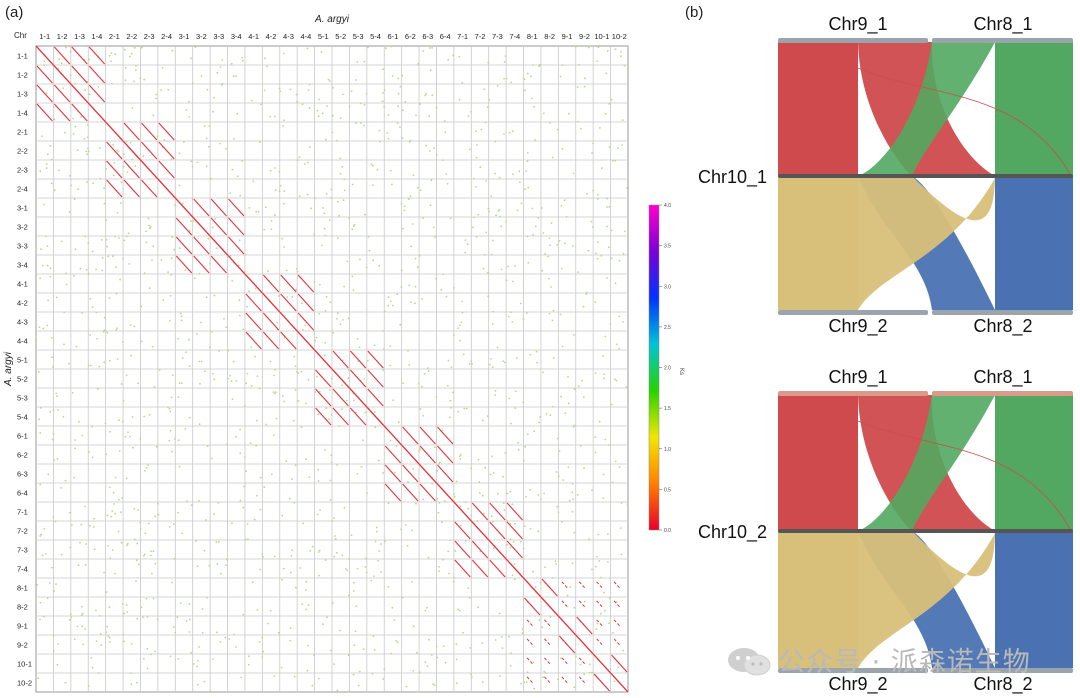  What do you see at coordinates (818, 243) in the screenshot?
I see `ribbon-yellow-block` at bounding box center [818, 243].